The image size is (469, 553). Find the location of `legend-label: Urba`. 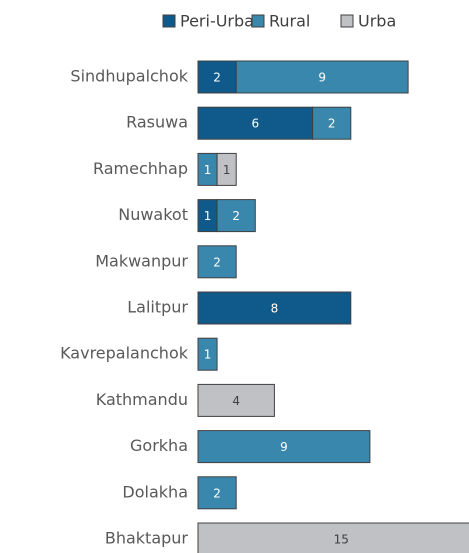

legend-label: Urba is located at coordinates (377, 21).